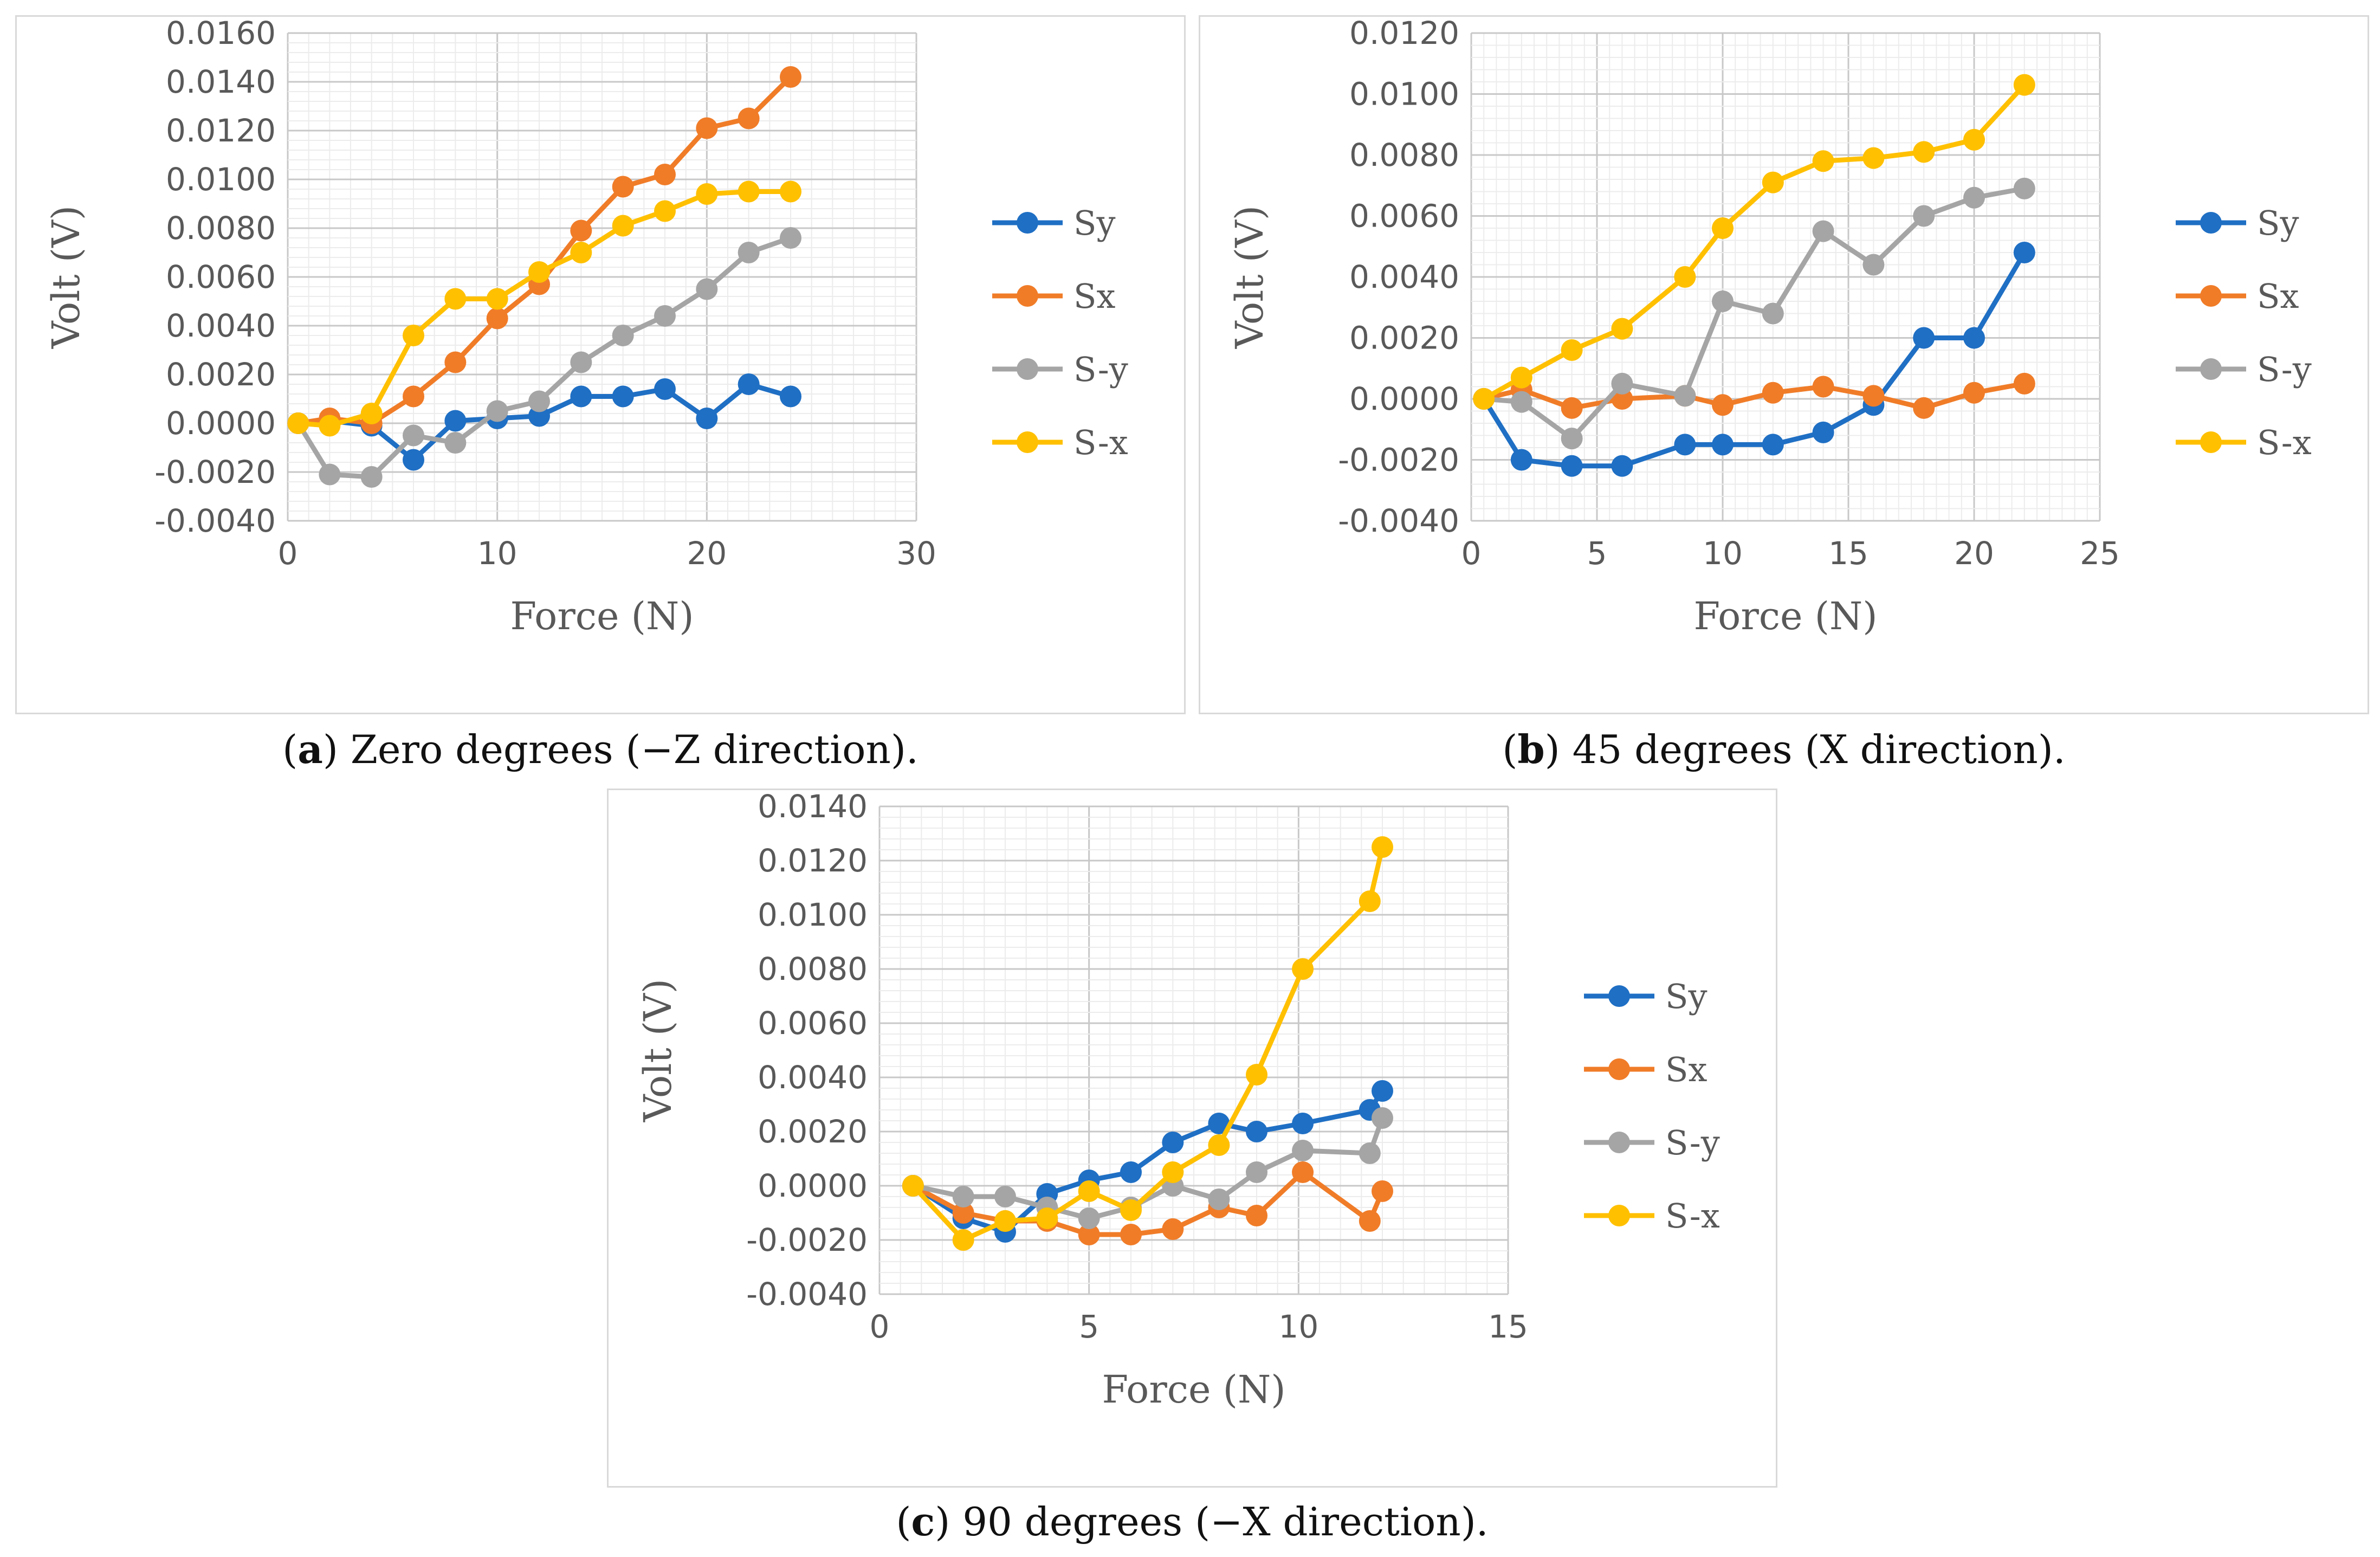 Image resolution: width=2380 pixels, height=1557 pixels. What do you see at coordinates (221, 179) in the screenshot?
I see `chart-a-ytick-label: 0.0100` at bounding box center [221, 179].